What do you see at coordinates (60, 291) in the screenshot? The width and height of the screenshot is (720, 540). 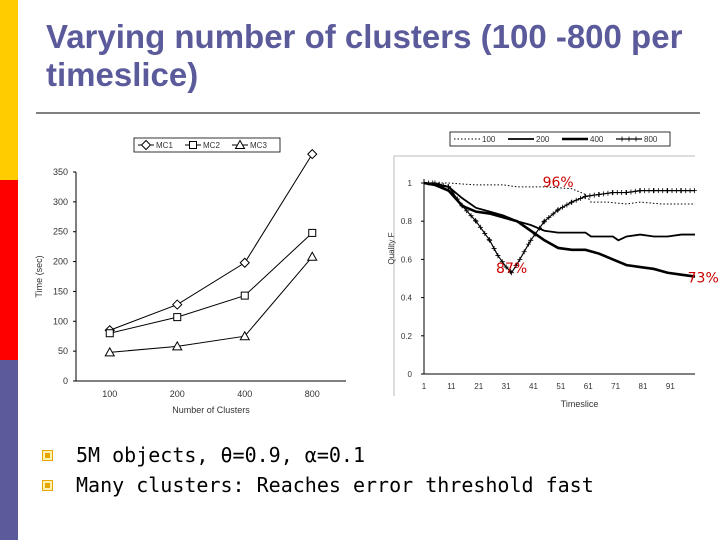 I see `y-tick-label: 150` at bounding box center [60, 291].